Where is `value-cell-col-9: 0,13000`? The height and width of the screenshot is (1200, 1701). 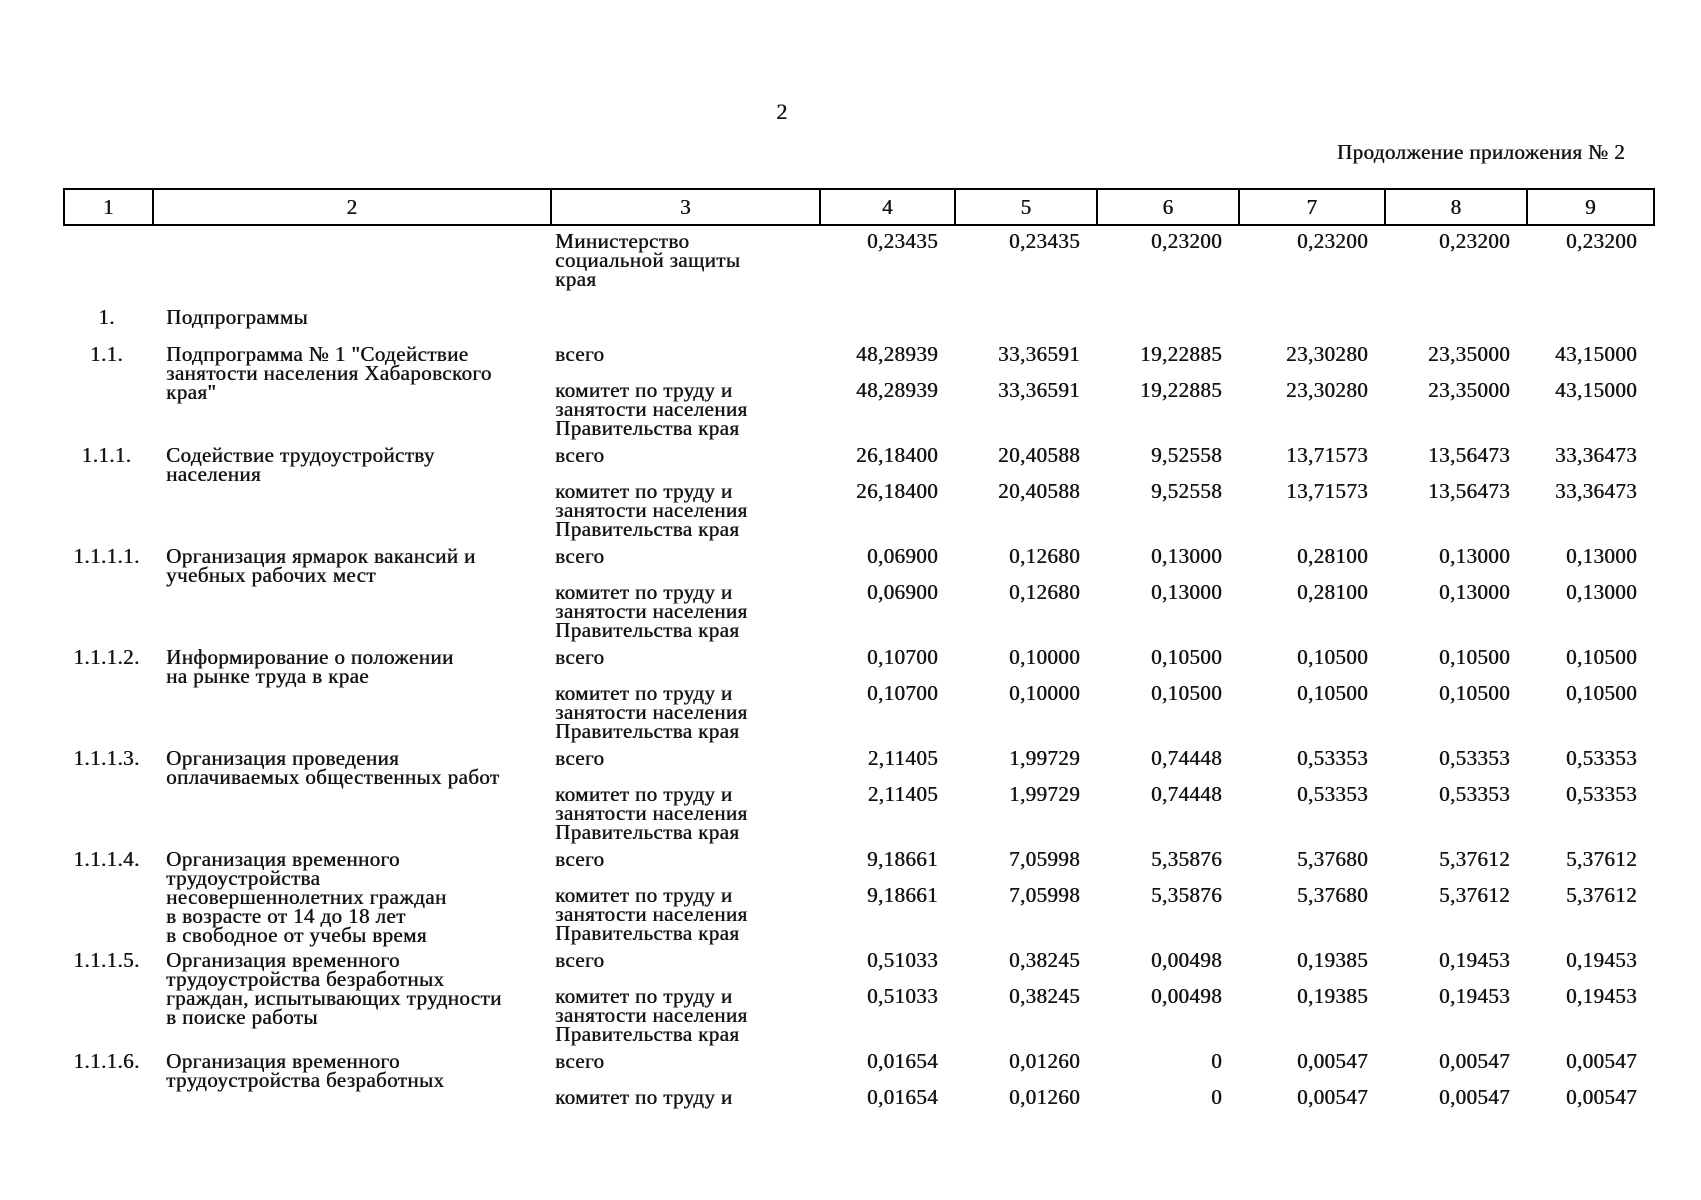 value-cell-col-9: 0,13000 is located at coordinates (1601, 592).